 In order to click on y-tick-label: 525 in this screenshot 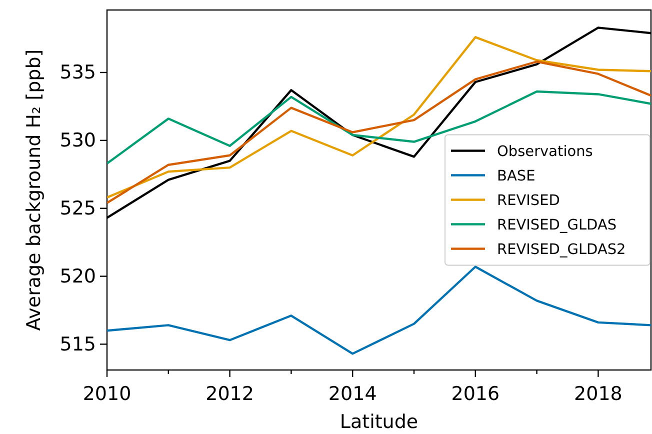, I will do `click(78, 208)`.